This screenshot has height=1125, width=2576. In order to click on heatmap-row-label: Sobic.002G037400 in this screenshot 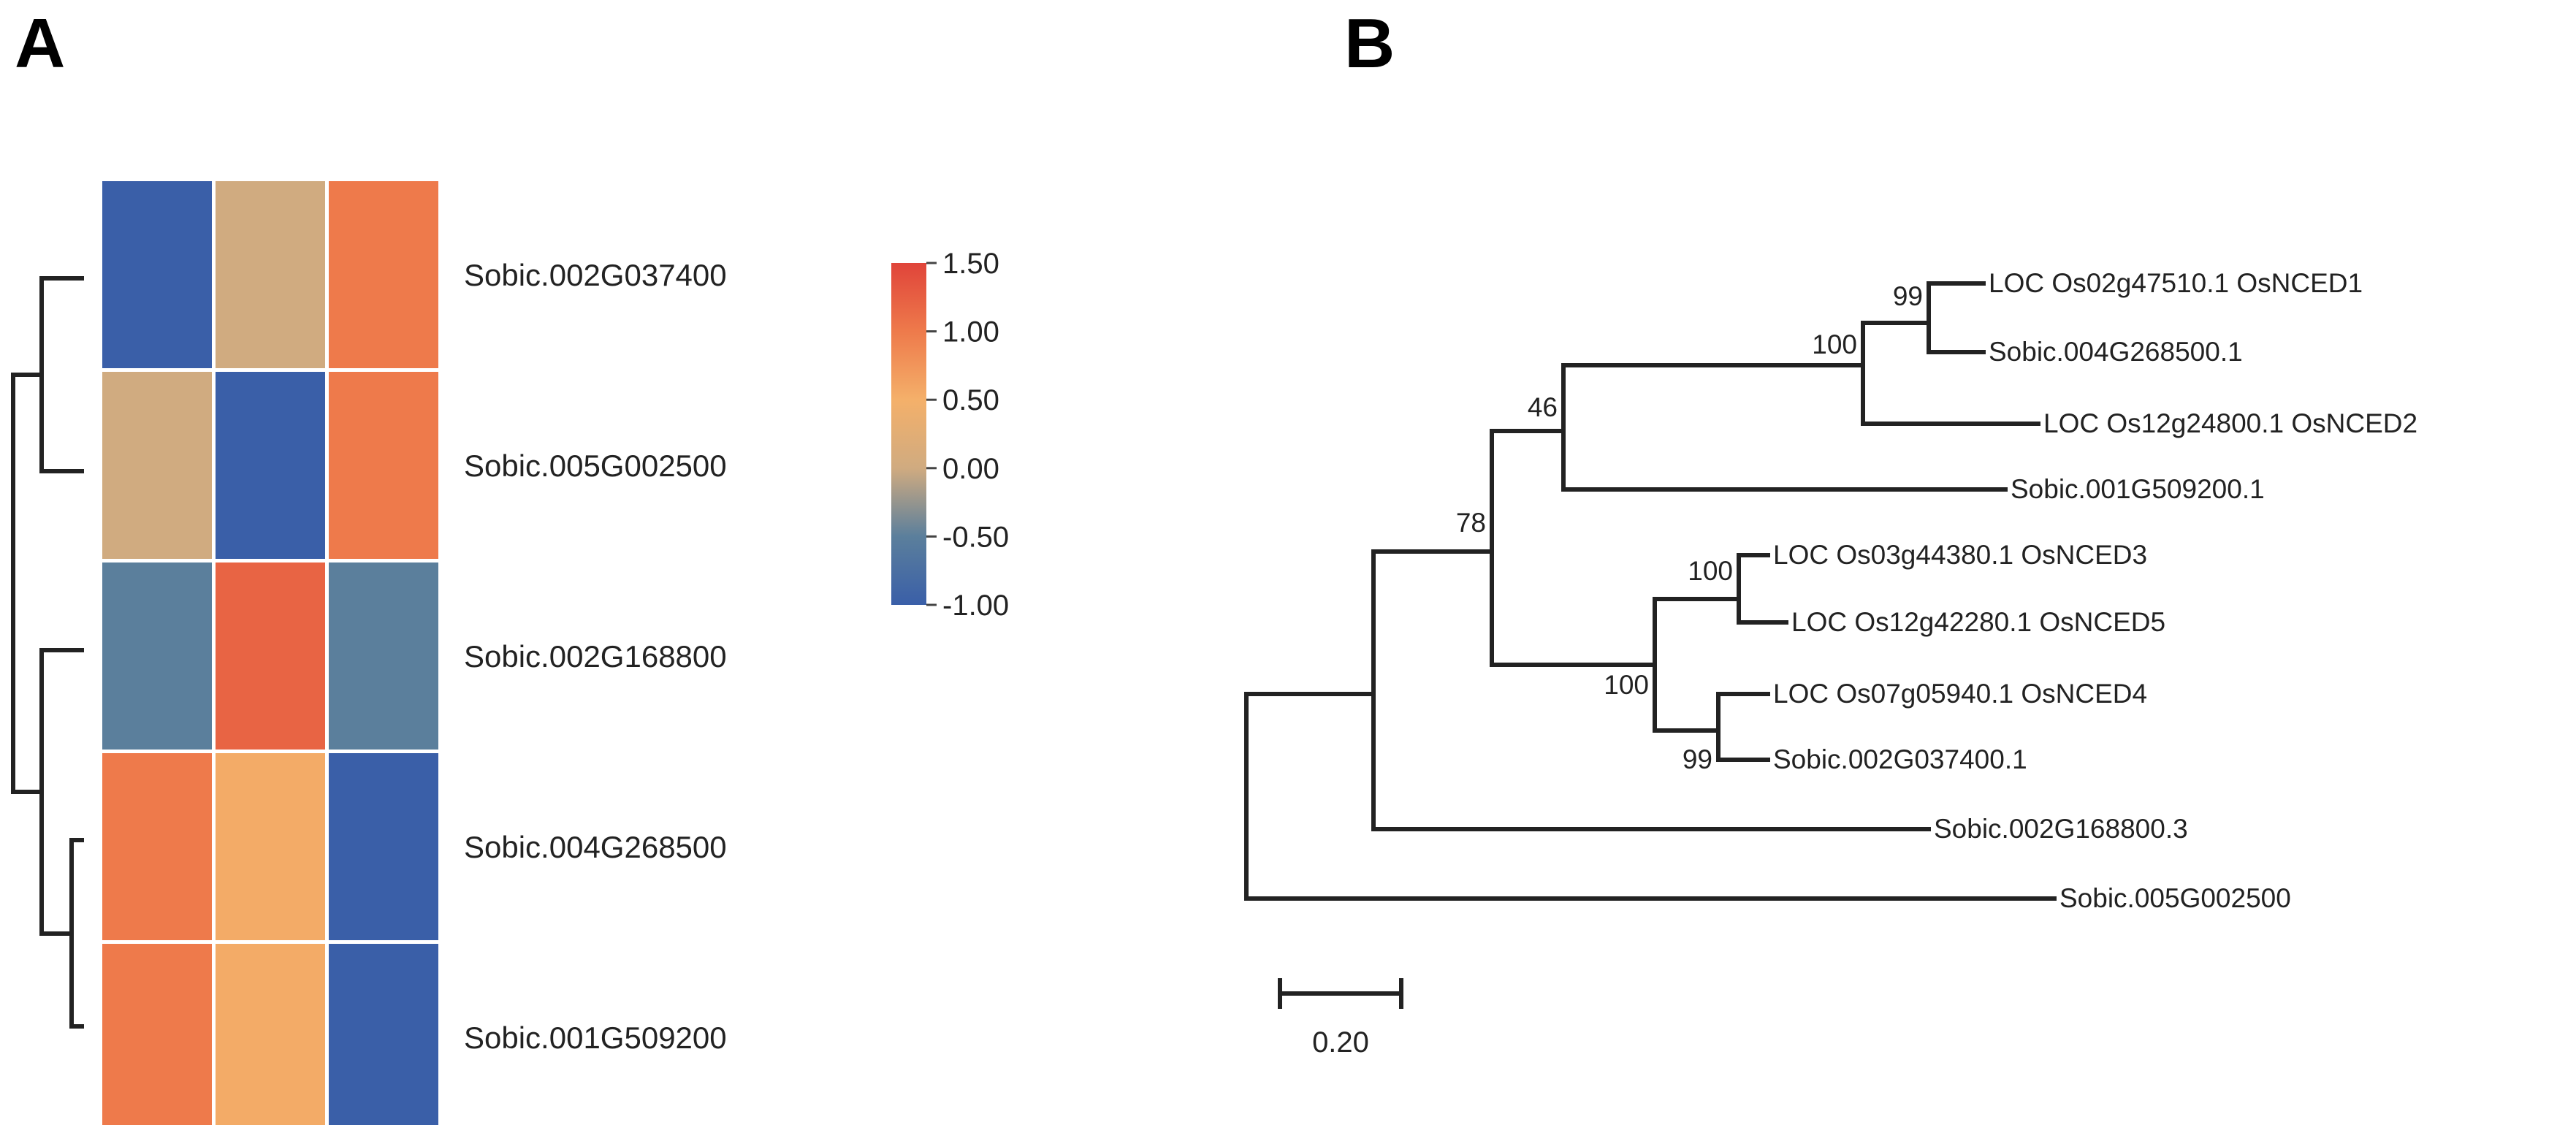, I will do `click(595, 275)`.